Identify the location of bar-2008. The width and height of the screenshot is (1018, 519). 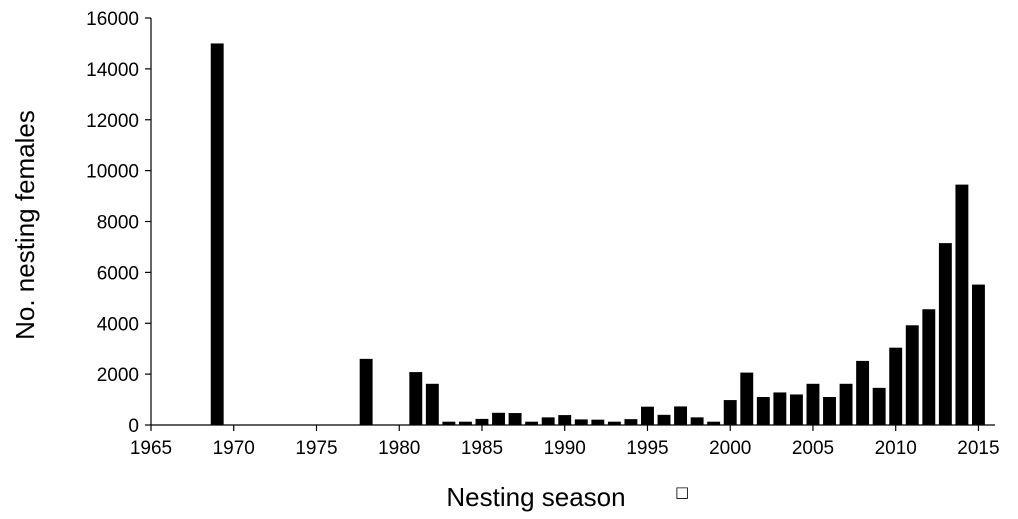
(863, 392).